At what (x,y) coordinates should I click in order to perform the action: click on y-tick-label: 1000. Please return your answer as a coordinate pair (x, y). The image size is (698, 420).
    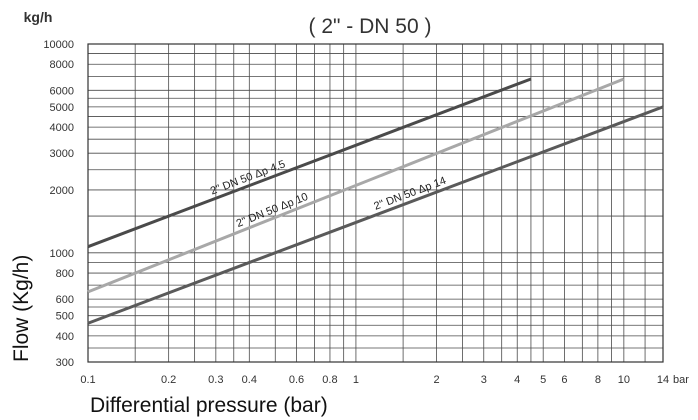
    Looking at the image, I should click on (62, 254).